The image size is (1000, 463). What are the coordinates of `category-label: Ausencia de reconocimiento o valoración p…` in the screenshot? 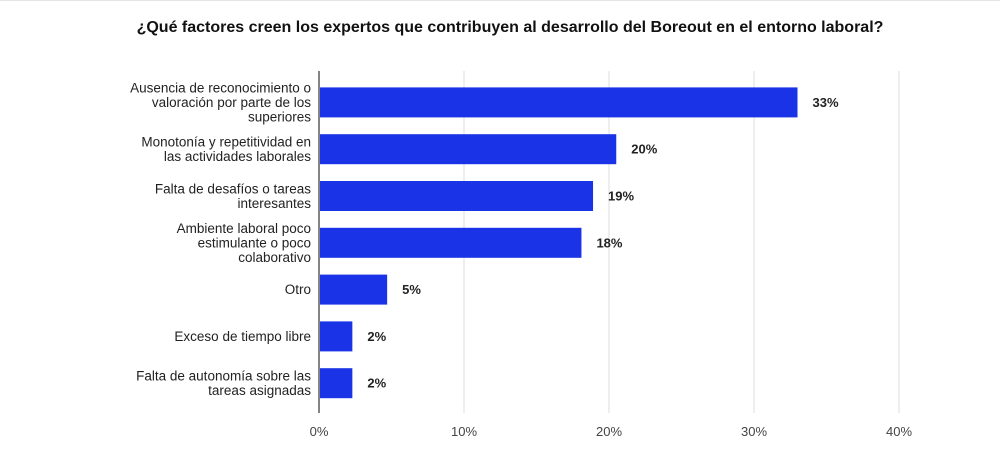 It's located at (220, 102).